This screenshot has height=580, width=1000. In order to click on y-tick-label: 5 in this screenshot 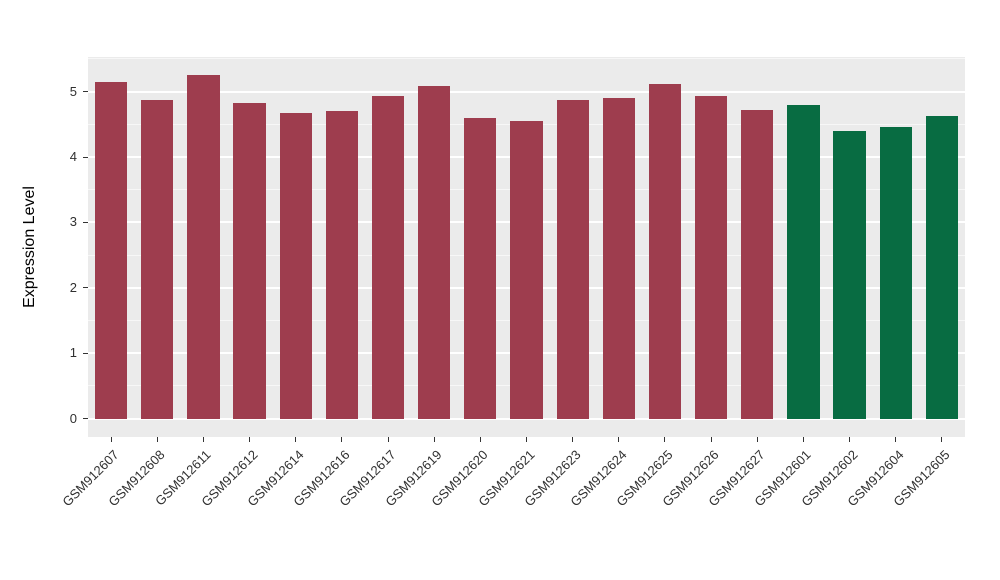, I will do `click(73, 91)`.